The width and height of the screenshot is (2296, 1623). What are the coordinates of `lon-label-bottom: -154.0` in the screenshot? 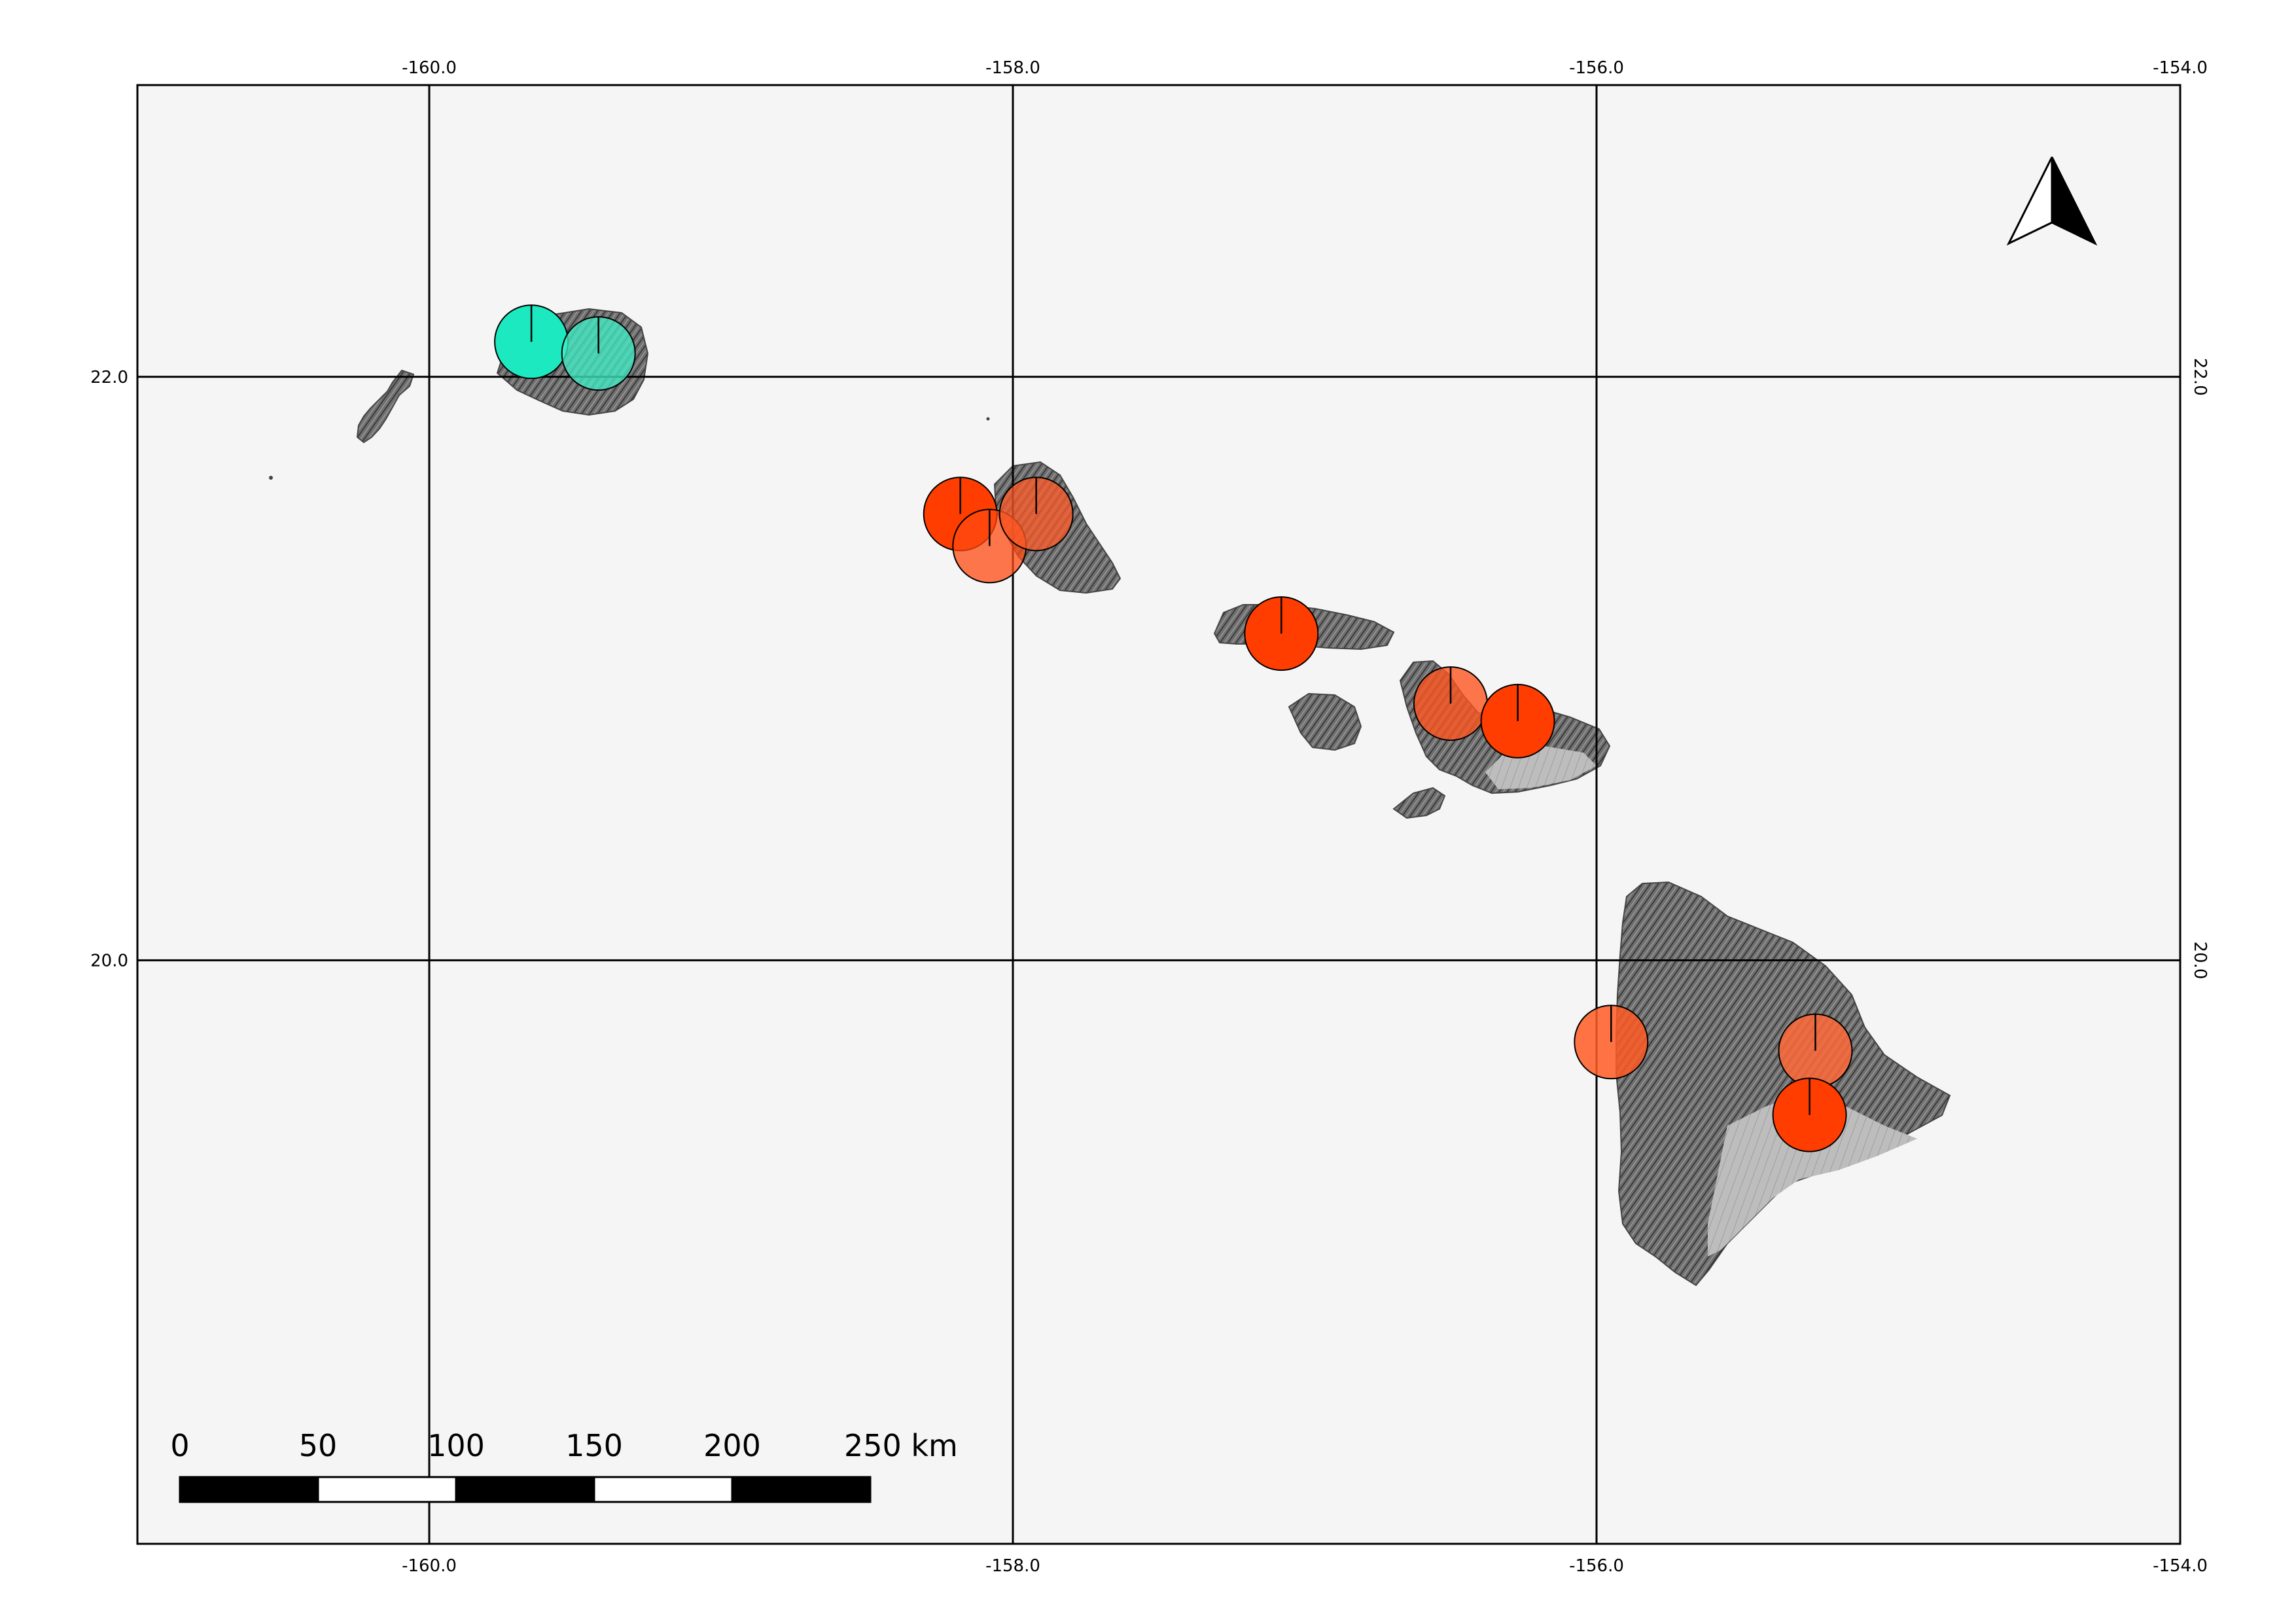 It's located at (2180, 1566).